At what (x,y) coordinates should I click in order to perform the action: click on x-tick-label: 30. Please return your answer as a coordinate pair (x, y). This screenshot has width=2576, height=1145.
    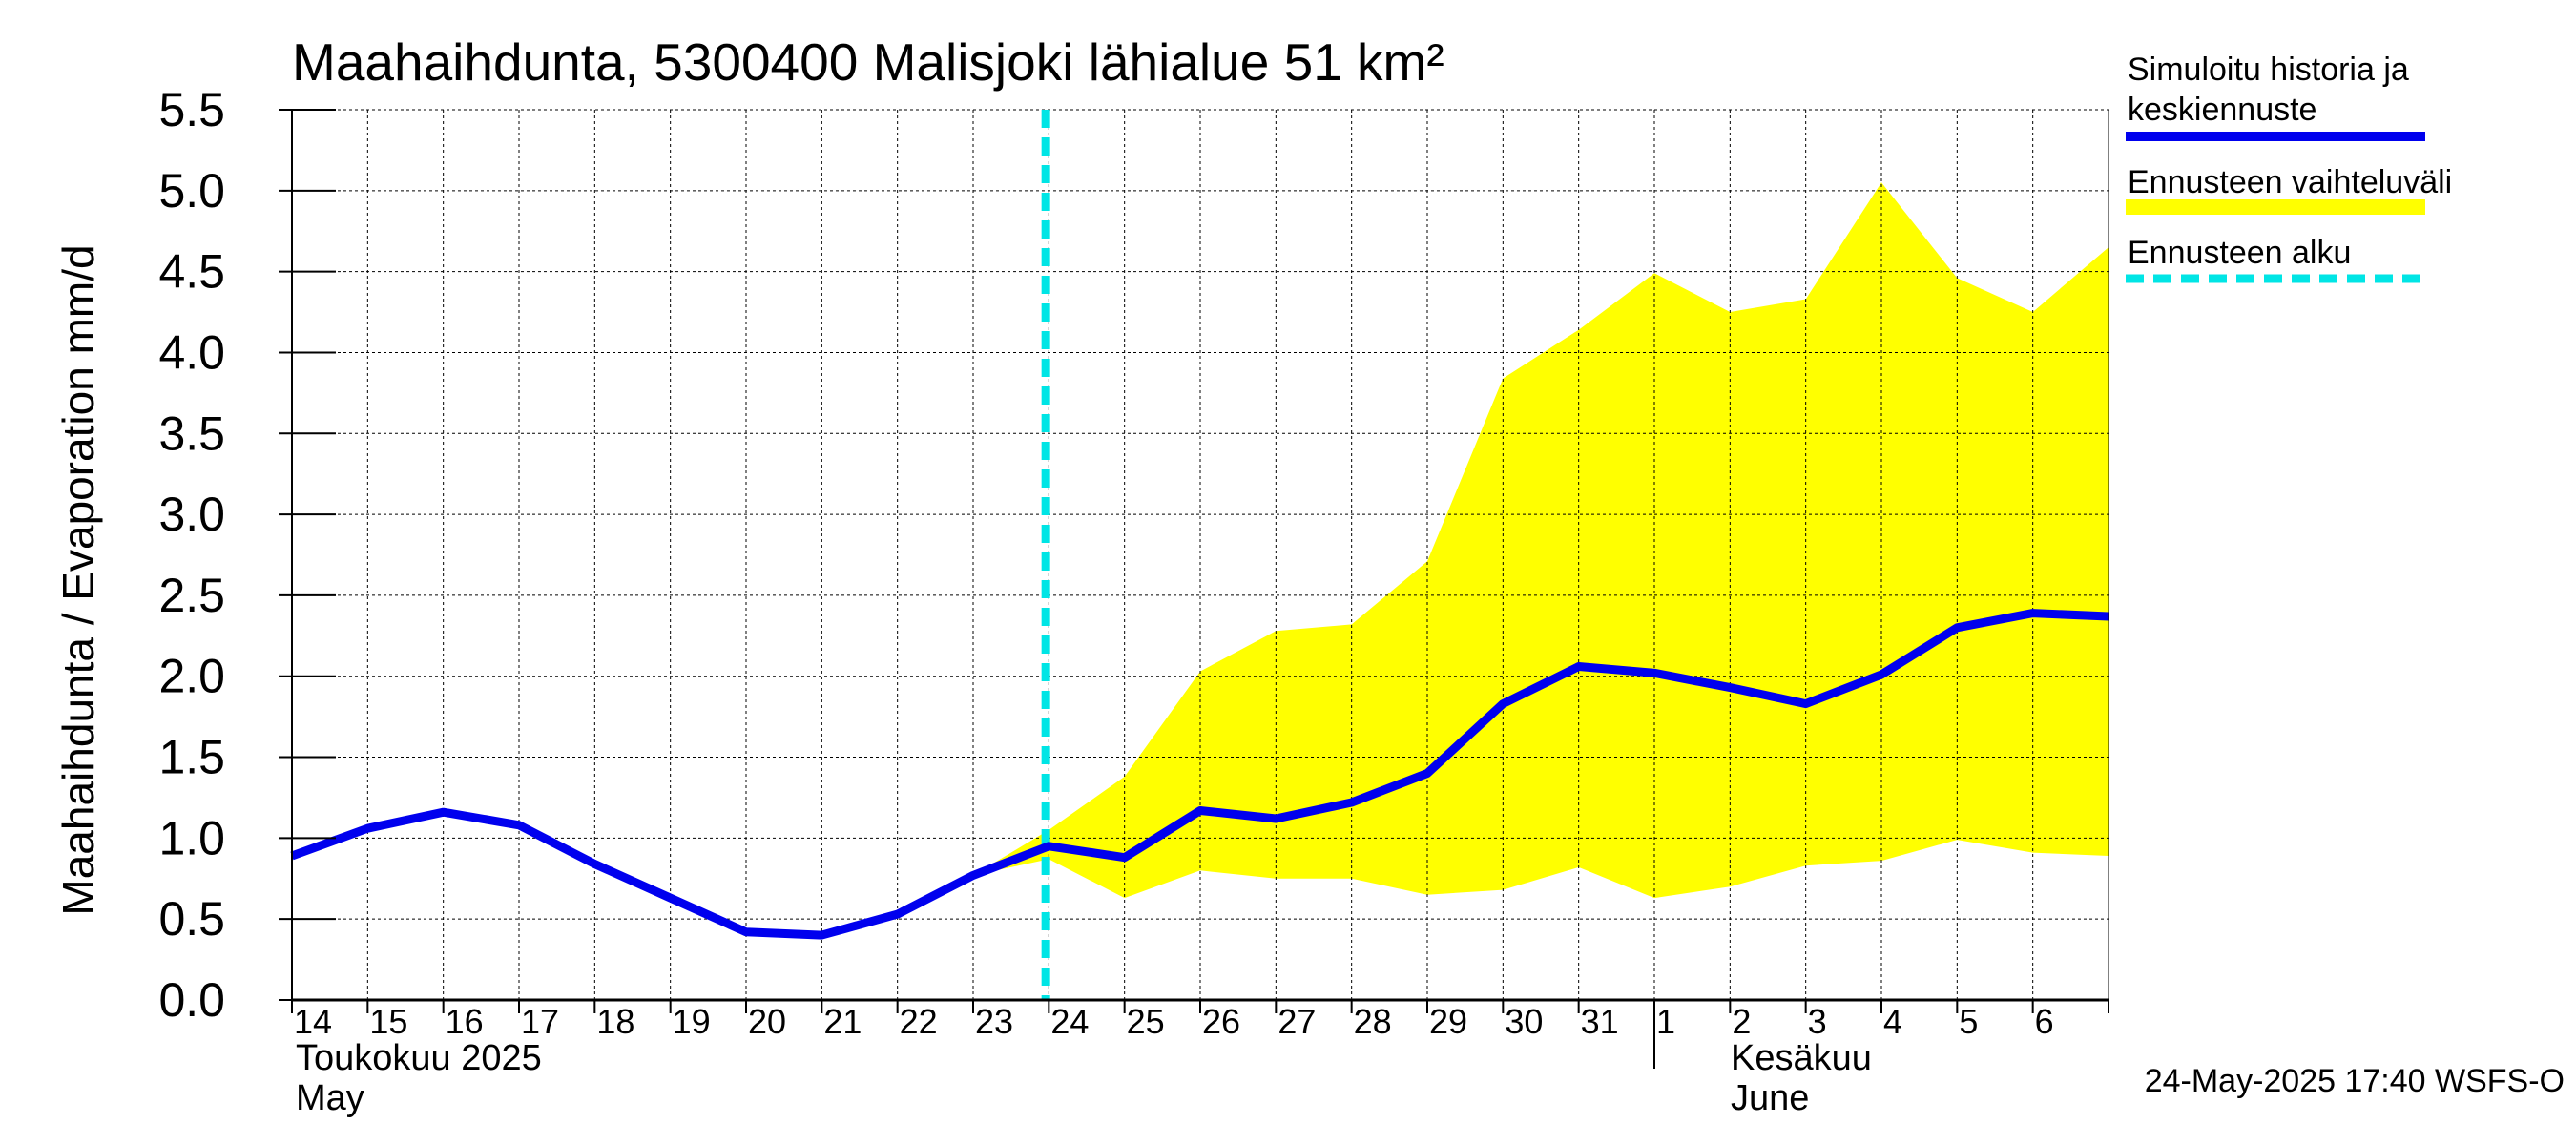
    Looking at the image, I should click on (1524, 1022).